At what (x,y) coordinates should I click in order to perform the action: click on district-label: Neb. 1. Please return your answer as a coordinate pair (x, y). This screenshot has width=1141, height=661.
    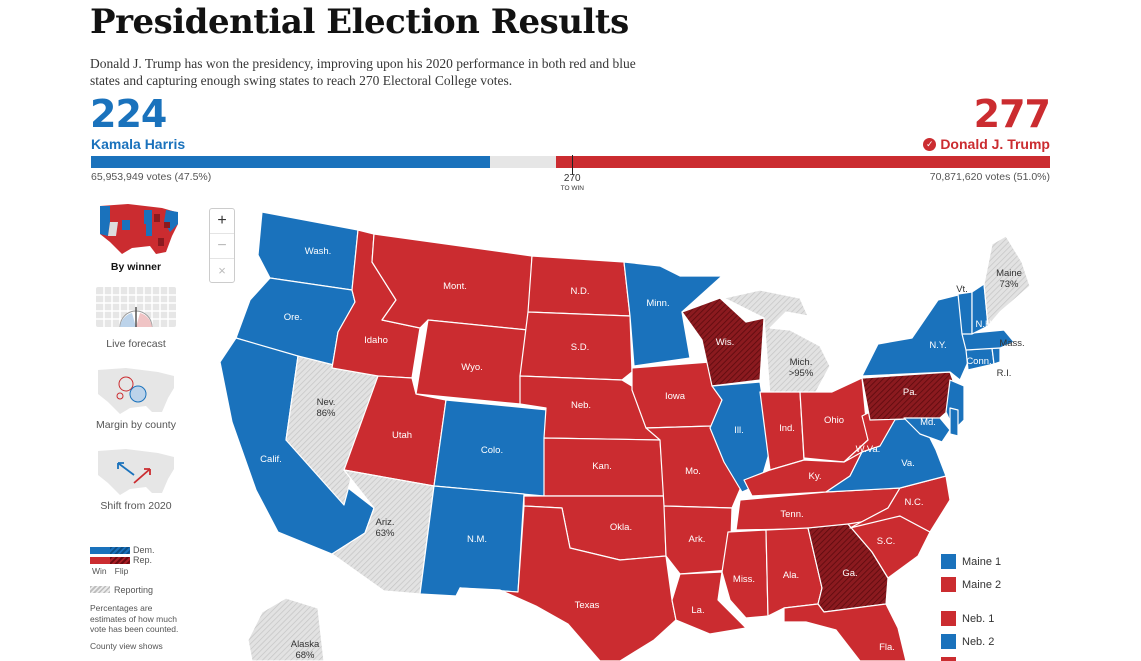
    Looking at the image, I should click on (978, 618).